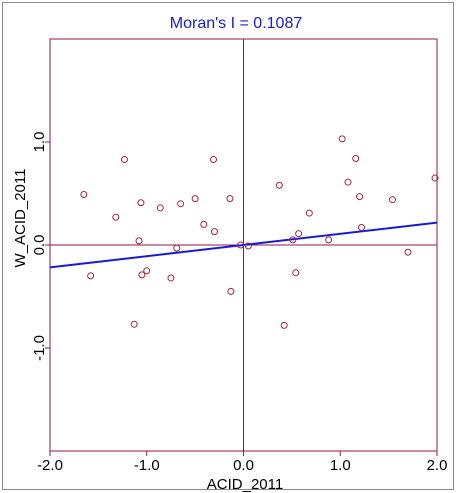 The image size is (457, 493). I want to click on y-tick-label: 0.0, so click(39, 245).